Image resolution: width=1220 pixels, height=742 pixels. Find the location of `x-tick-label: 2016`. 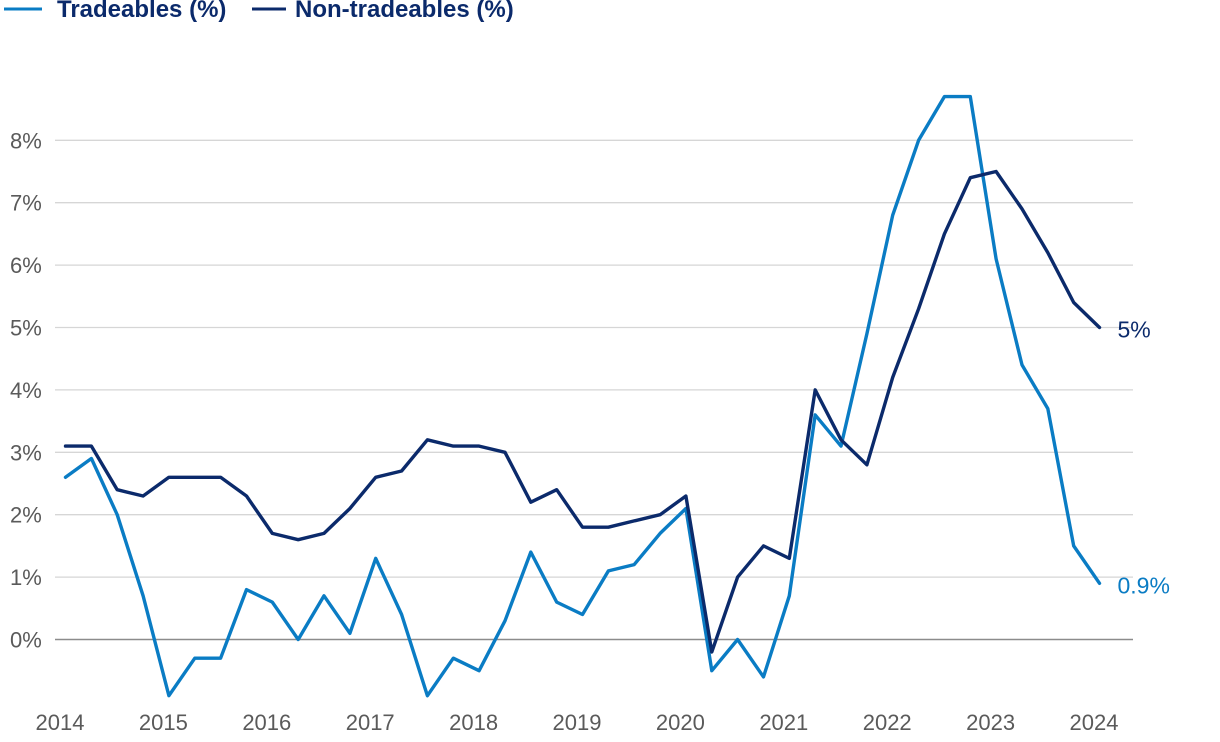

x-tick-label: 2016 is located at coordinates (266, 722).